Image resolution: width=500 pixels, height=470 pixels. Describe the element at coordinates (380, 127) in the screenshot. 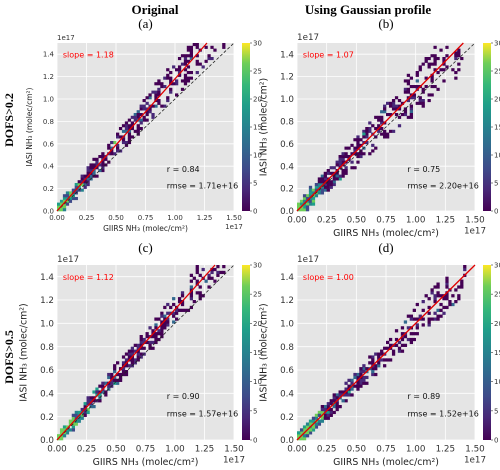

I see `fit-line` at that location.